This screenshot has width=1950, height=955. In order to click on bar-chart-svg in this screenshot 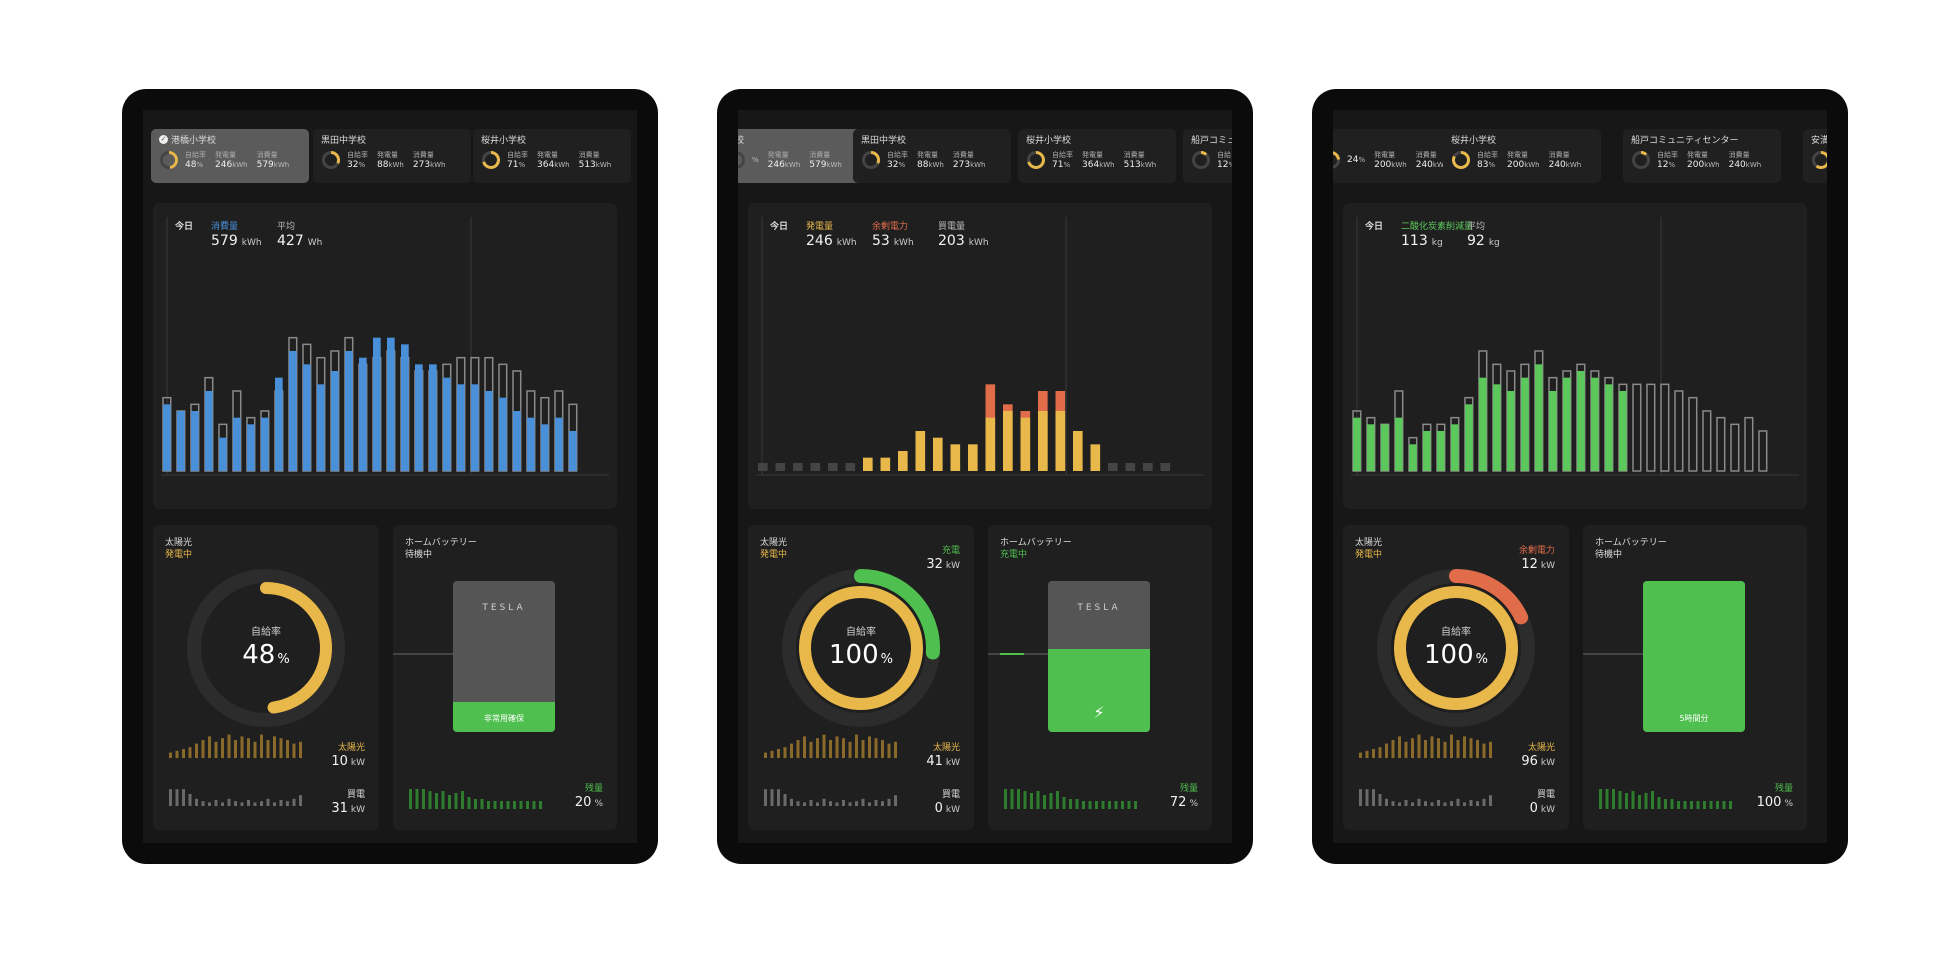, I will do `click(1575, 346)`.